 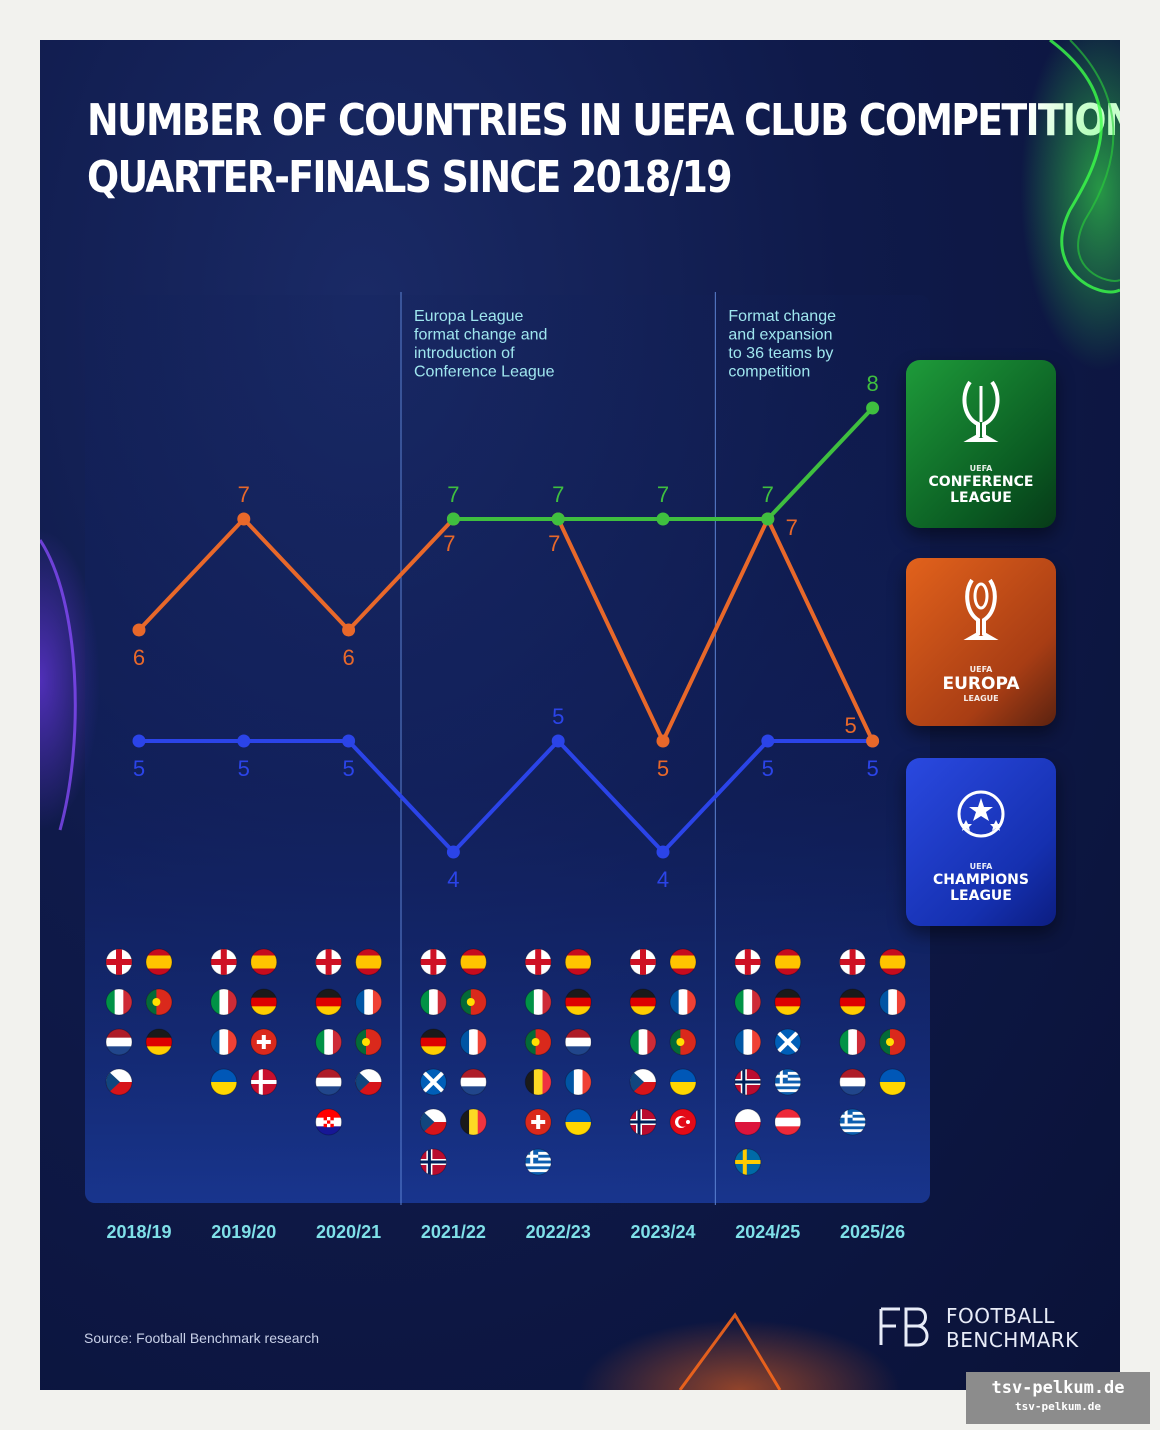 I want to click on europa-badge-league: LEAGUE, so click(x=981, y=698).